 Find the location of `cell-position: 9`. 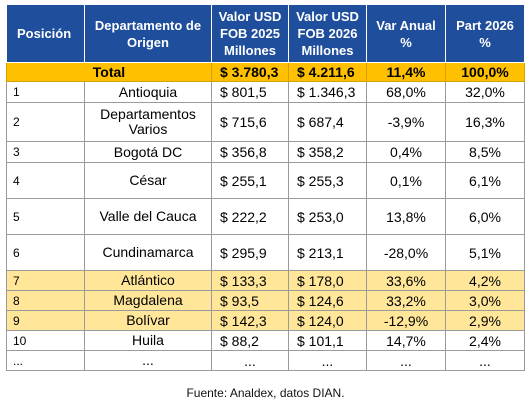

cell-position: 9 is located at coordinates (45, 320).